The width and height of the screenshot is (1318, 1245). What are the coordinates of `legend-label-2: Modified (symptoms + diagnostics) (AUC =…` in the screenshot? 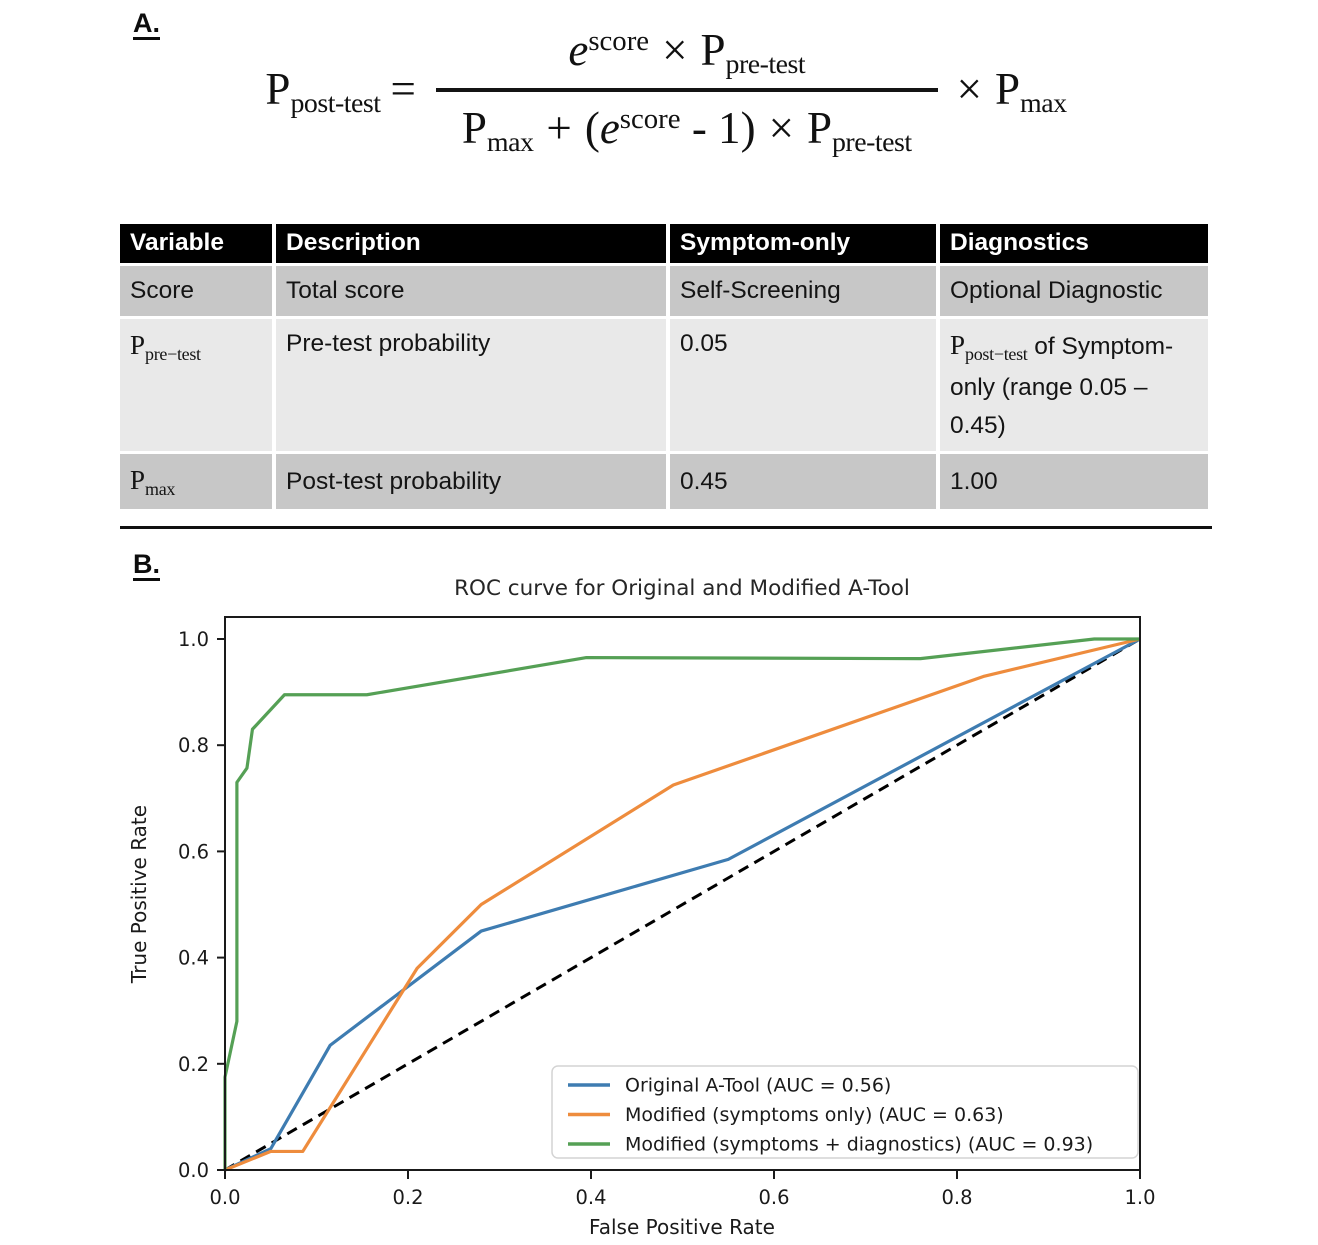 It's located at (859, 1145).